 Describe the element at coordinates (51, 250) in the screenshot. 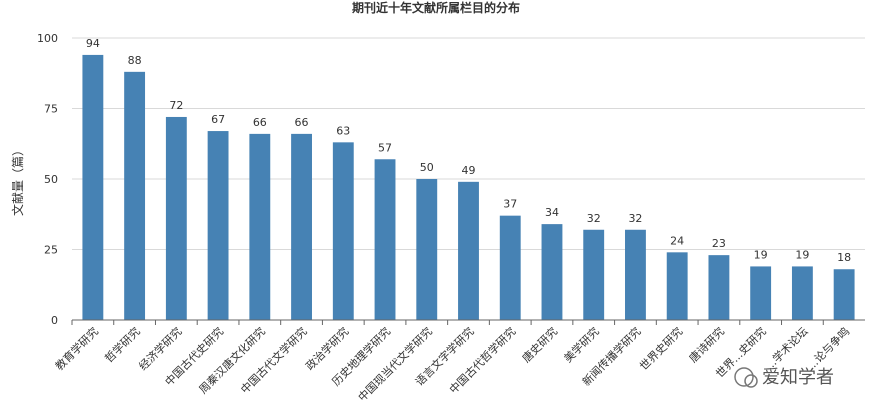

I see `y-tick-label: 25` at that location.